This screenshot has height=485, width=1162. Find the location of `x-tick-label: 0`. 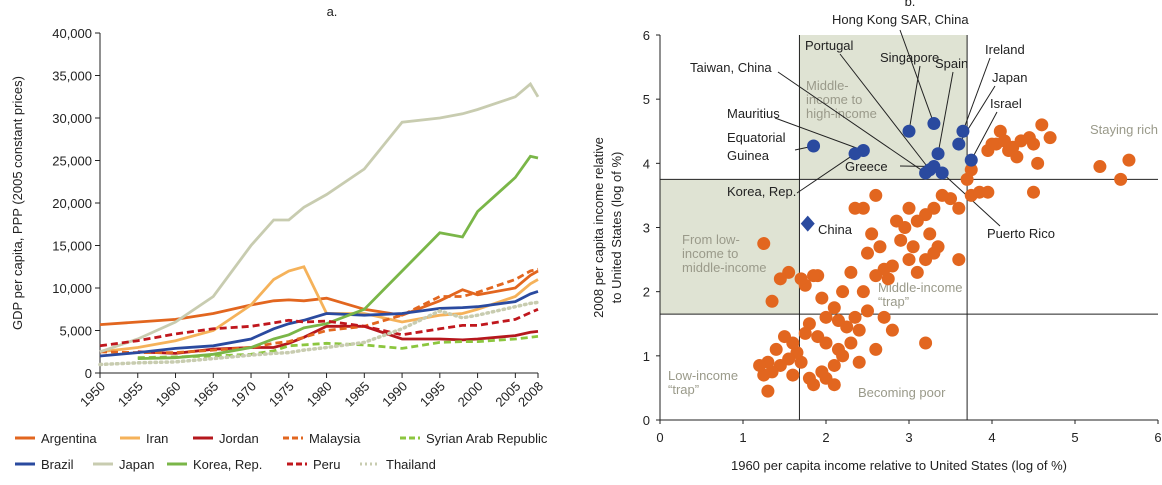

x-tick-label: 0 is located at coordinates (659, 437).